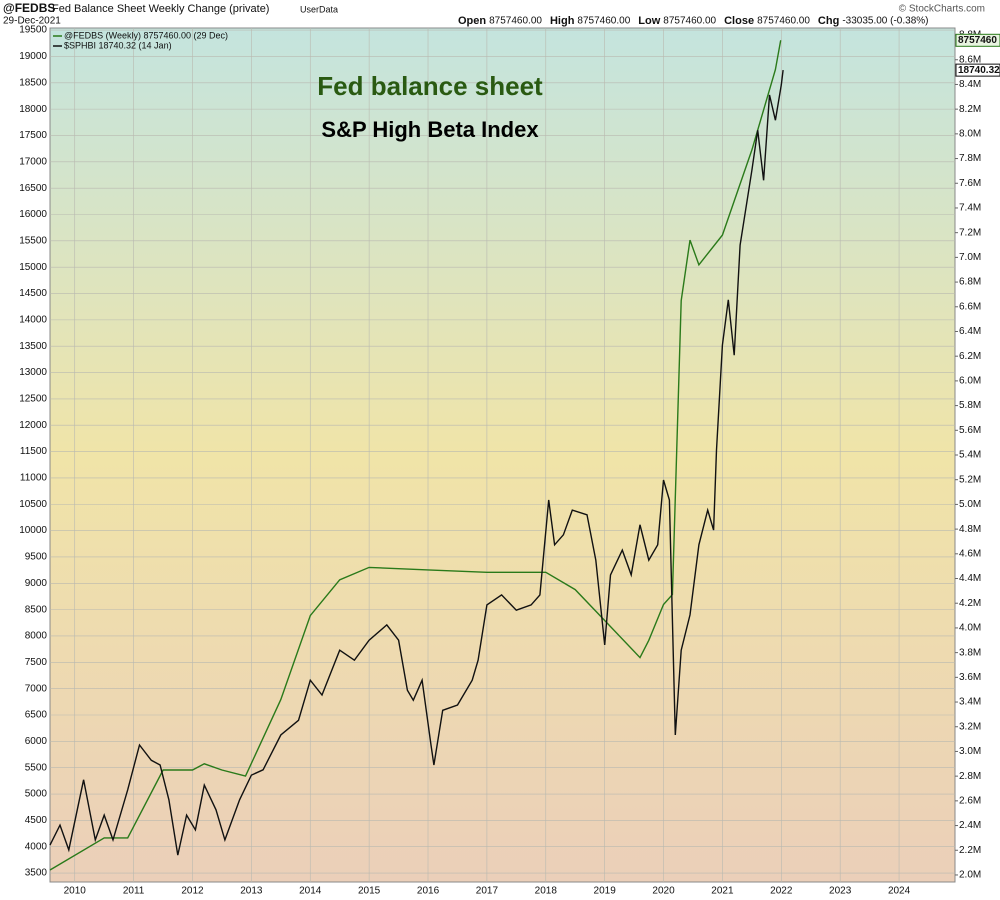 This screenshot has width=1000, height=900. What do you see at coordinates (970, 59) in the screenshot?
I see `y2-tick-label: 8.6M` at bounding box center [970, 59].